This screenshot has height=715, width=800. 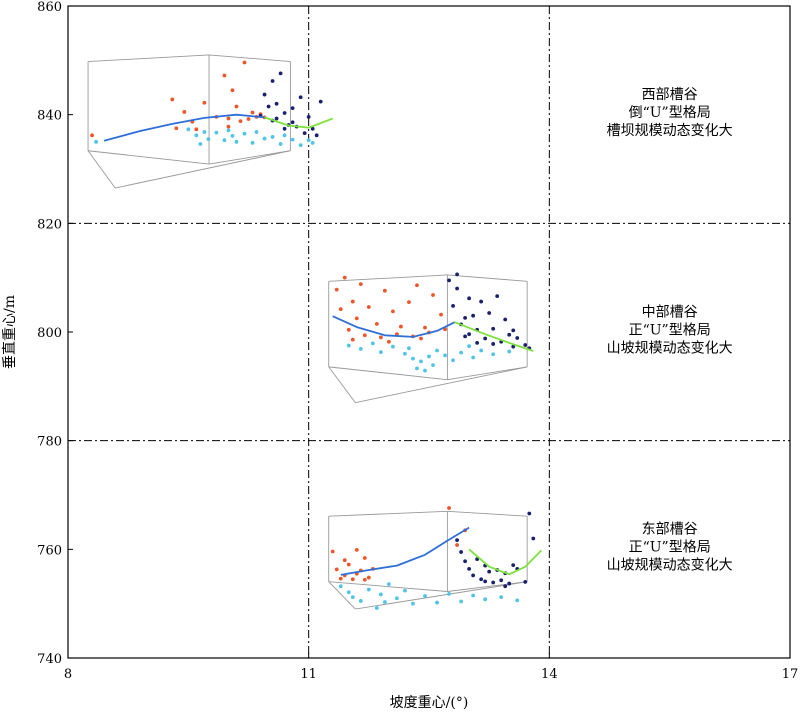 What do you see at coordinates (670, 566) in the screenshot?
I see `panel-east-text-line: 山坡规模动态变化大` at bounding box center [670, 566].